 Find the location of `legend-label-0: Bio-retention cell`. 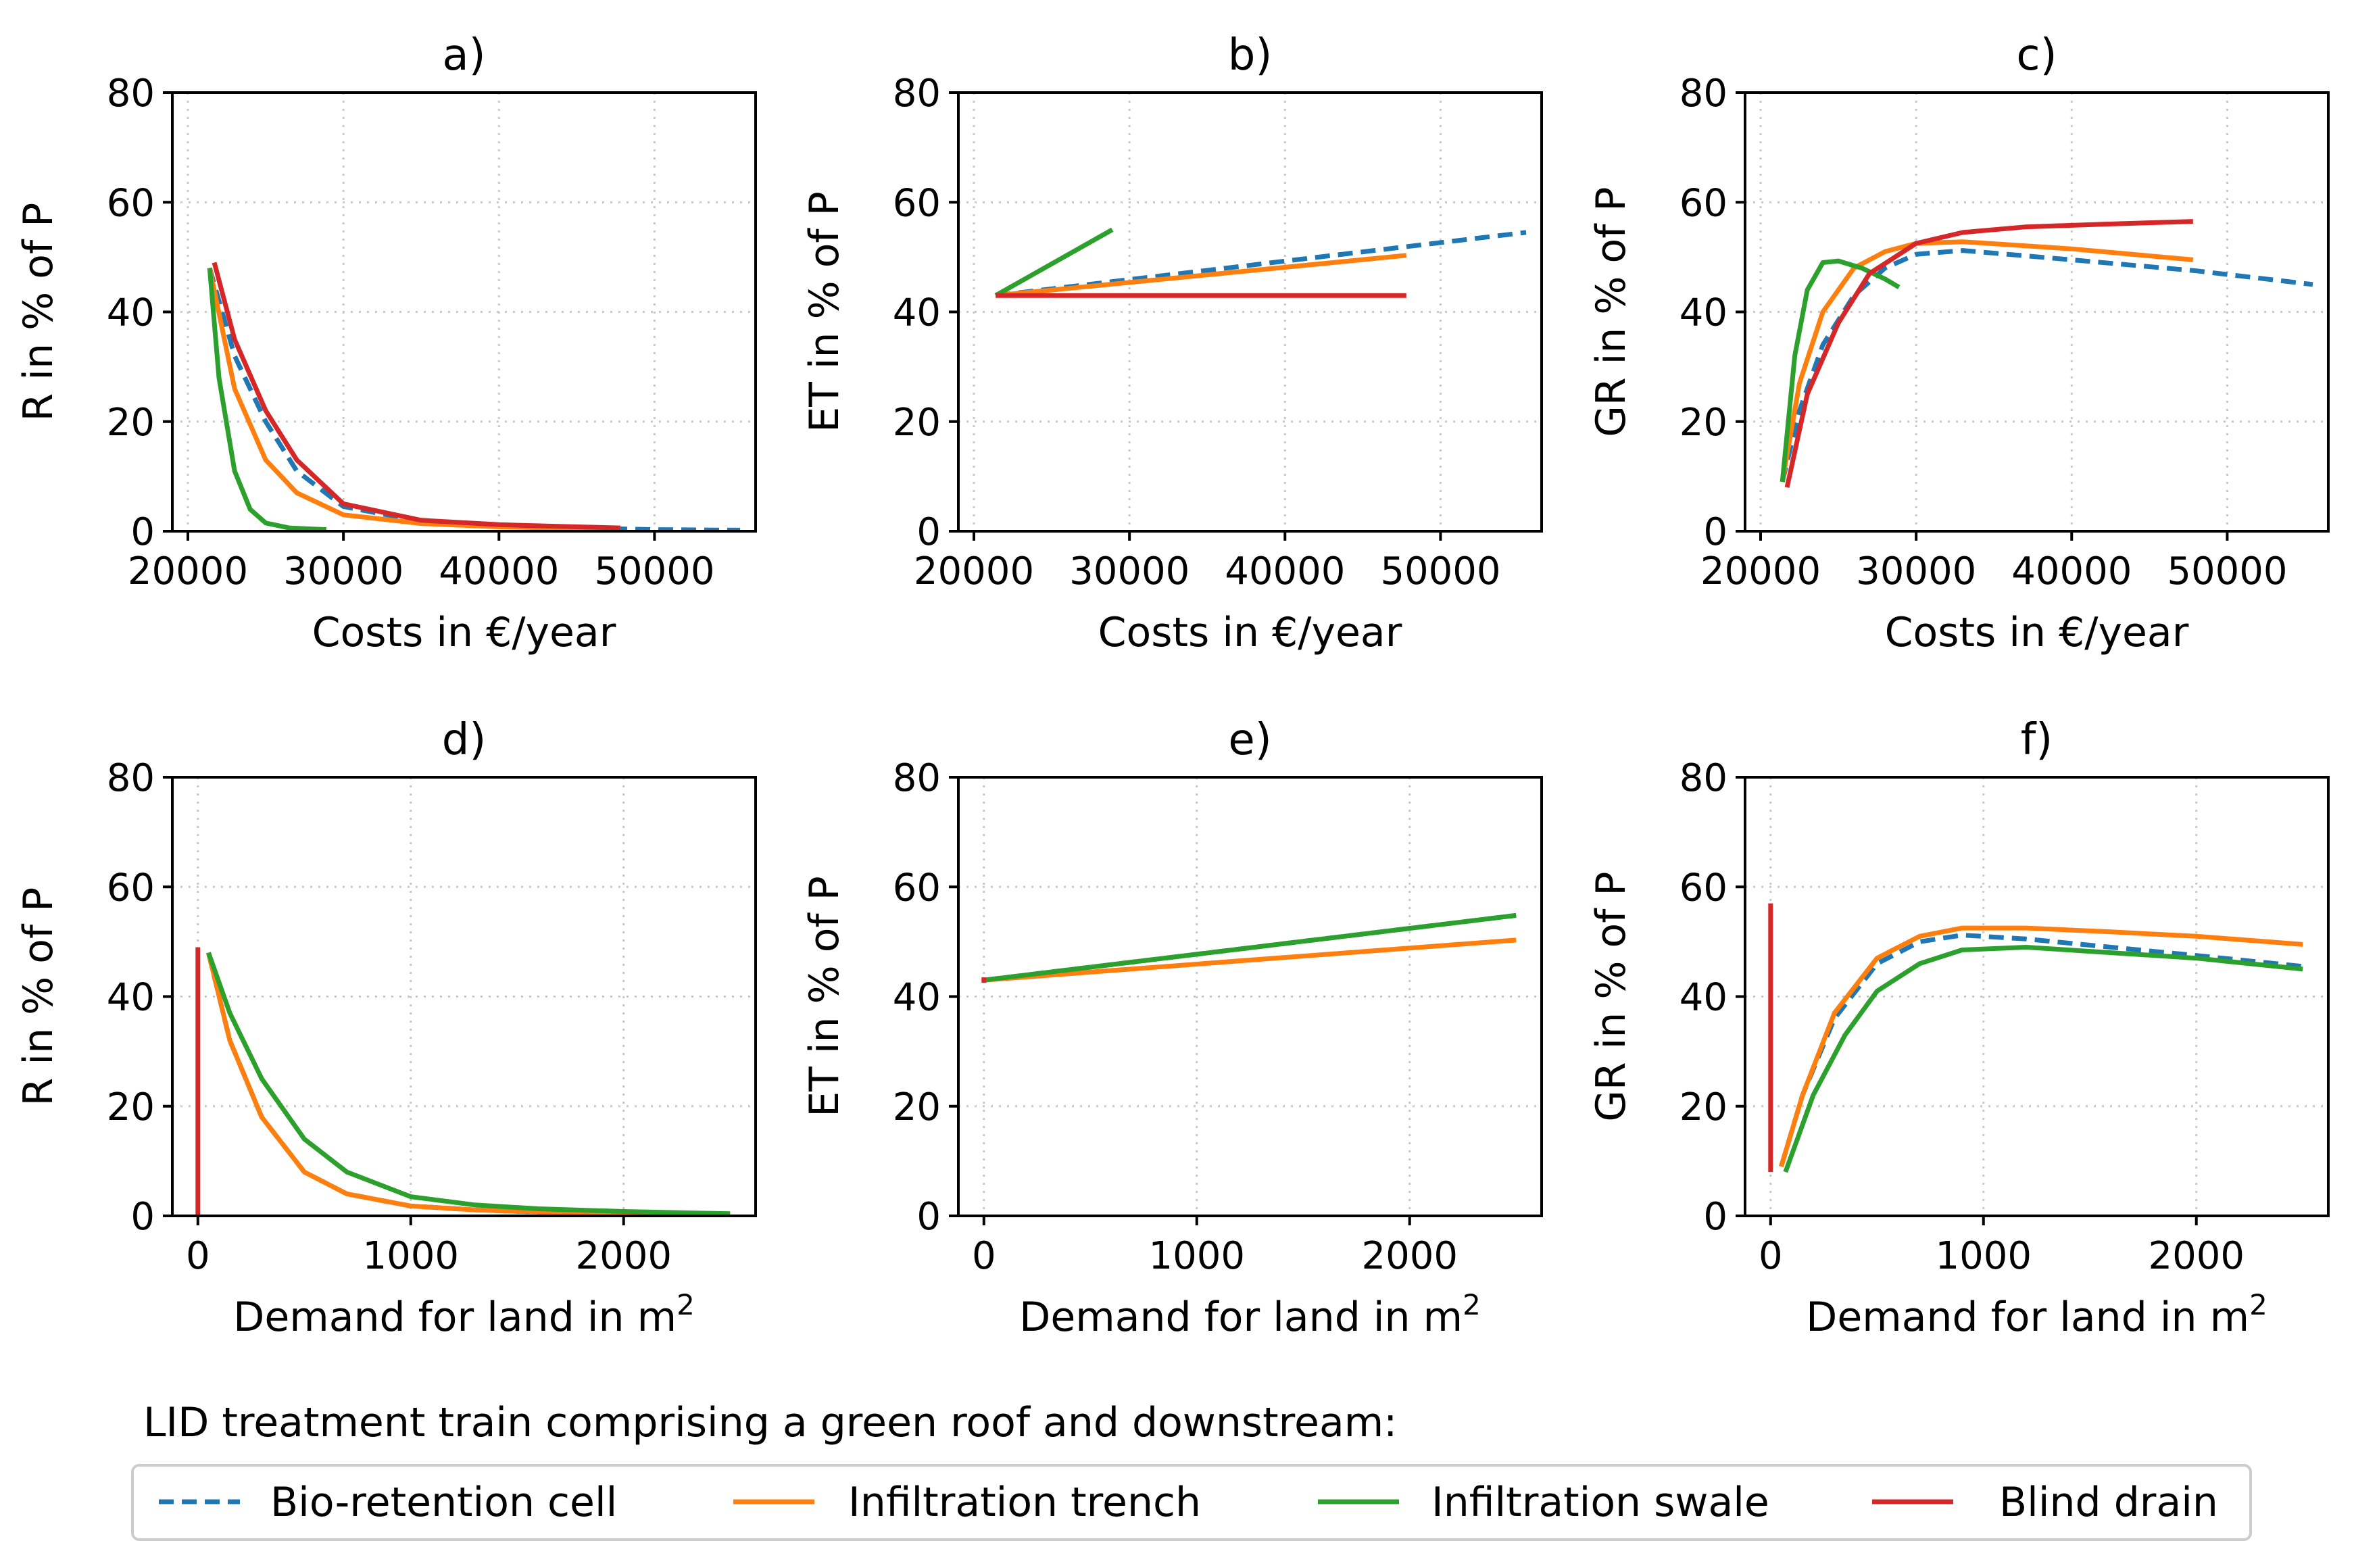

legend-label-0: Bio-retention cell is located at coordinates (443, 1502).